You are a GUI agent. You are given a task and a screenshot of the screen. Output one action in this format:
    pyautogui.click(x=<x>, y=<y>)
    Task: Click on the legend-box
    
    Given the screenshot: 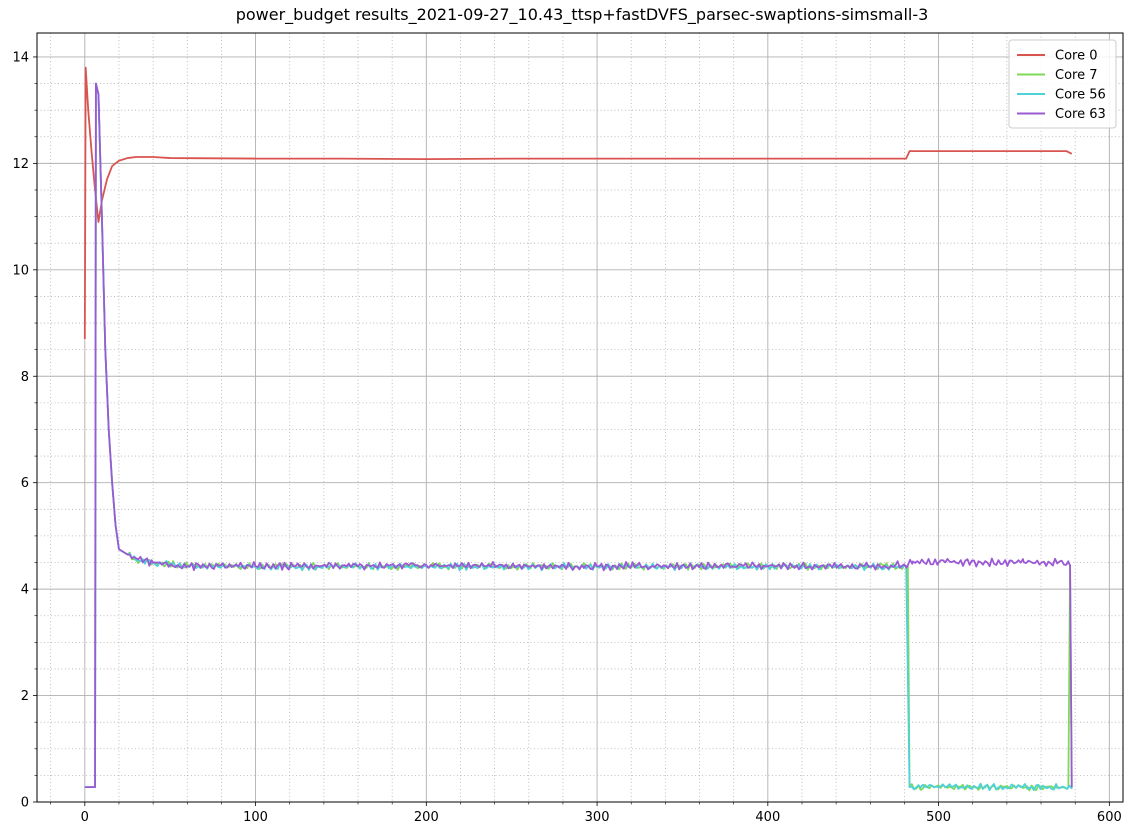 What is the action you would take?
    pyautogui.click(x=1062, y=84)
    